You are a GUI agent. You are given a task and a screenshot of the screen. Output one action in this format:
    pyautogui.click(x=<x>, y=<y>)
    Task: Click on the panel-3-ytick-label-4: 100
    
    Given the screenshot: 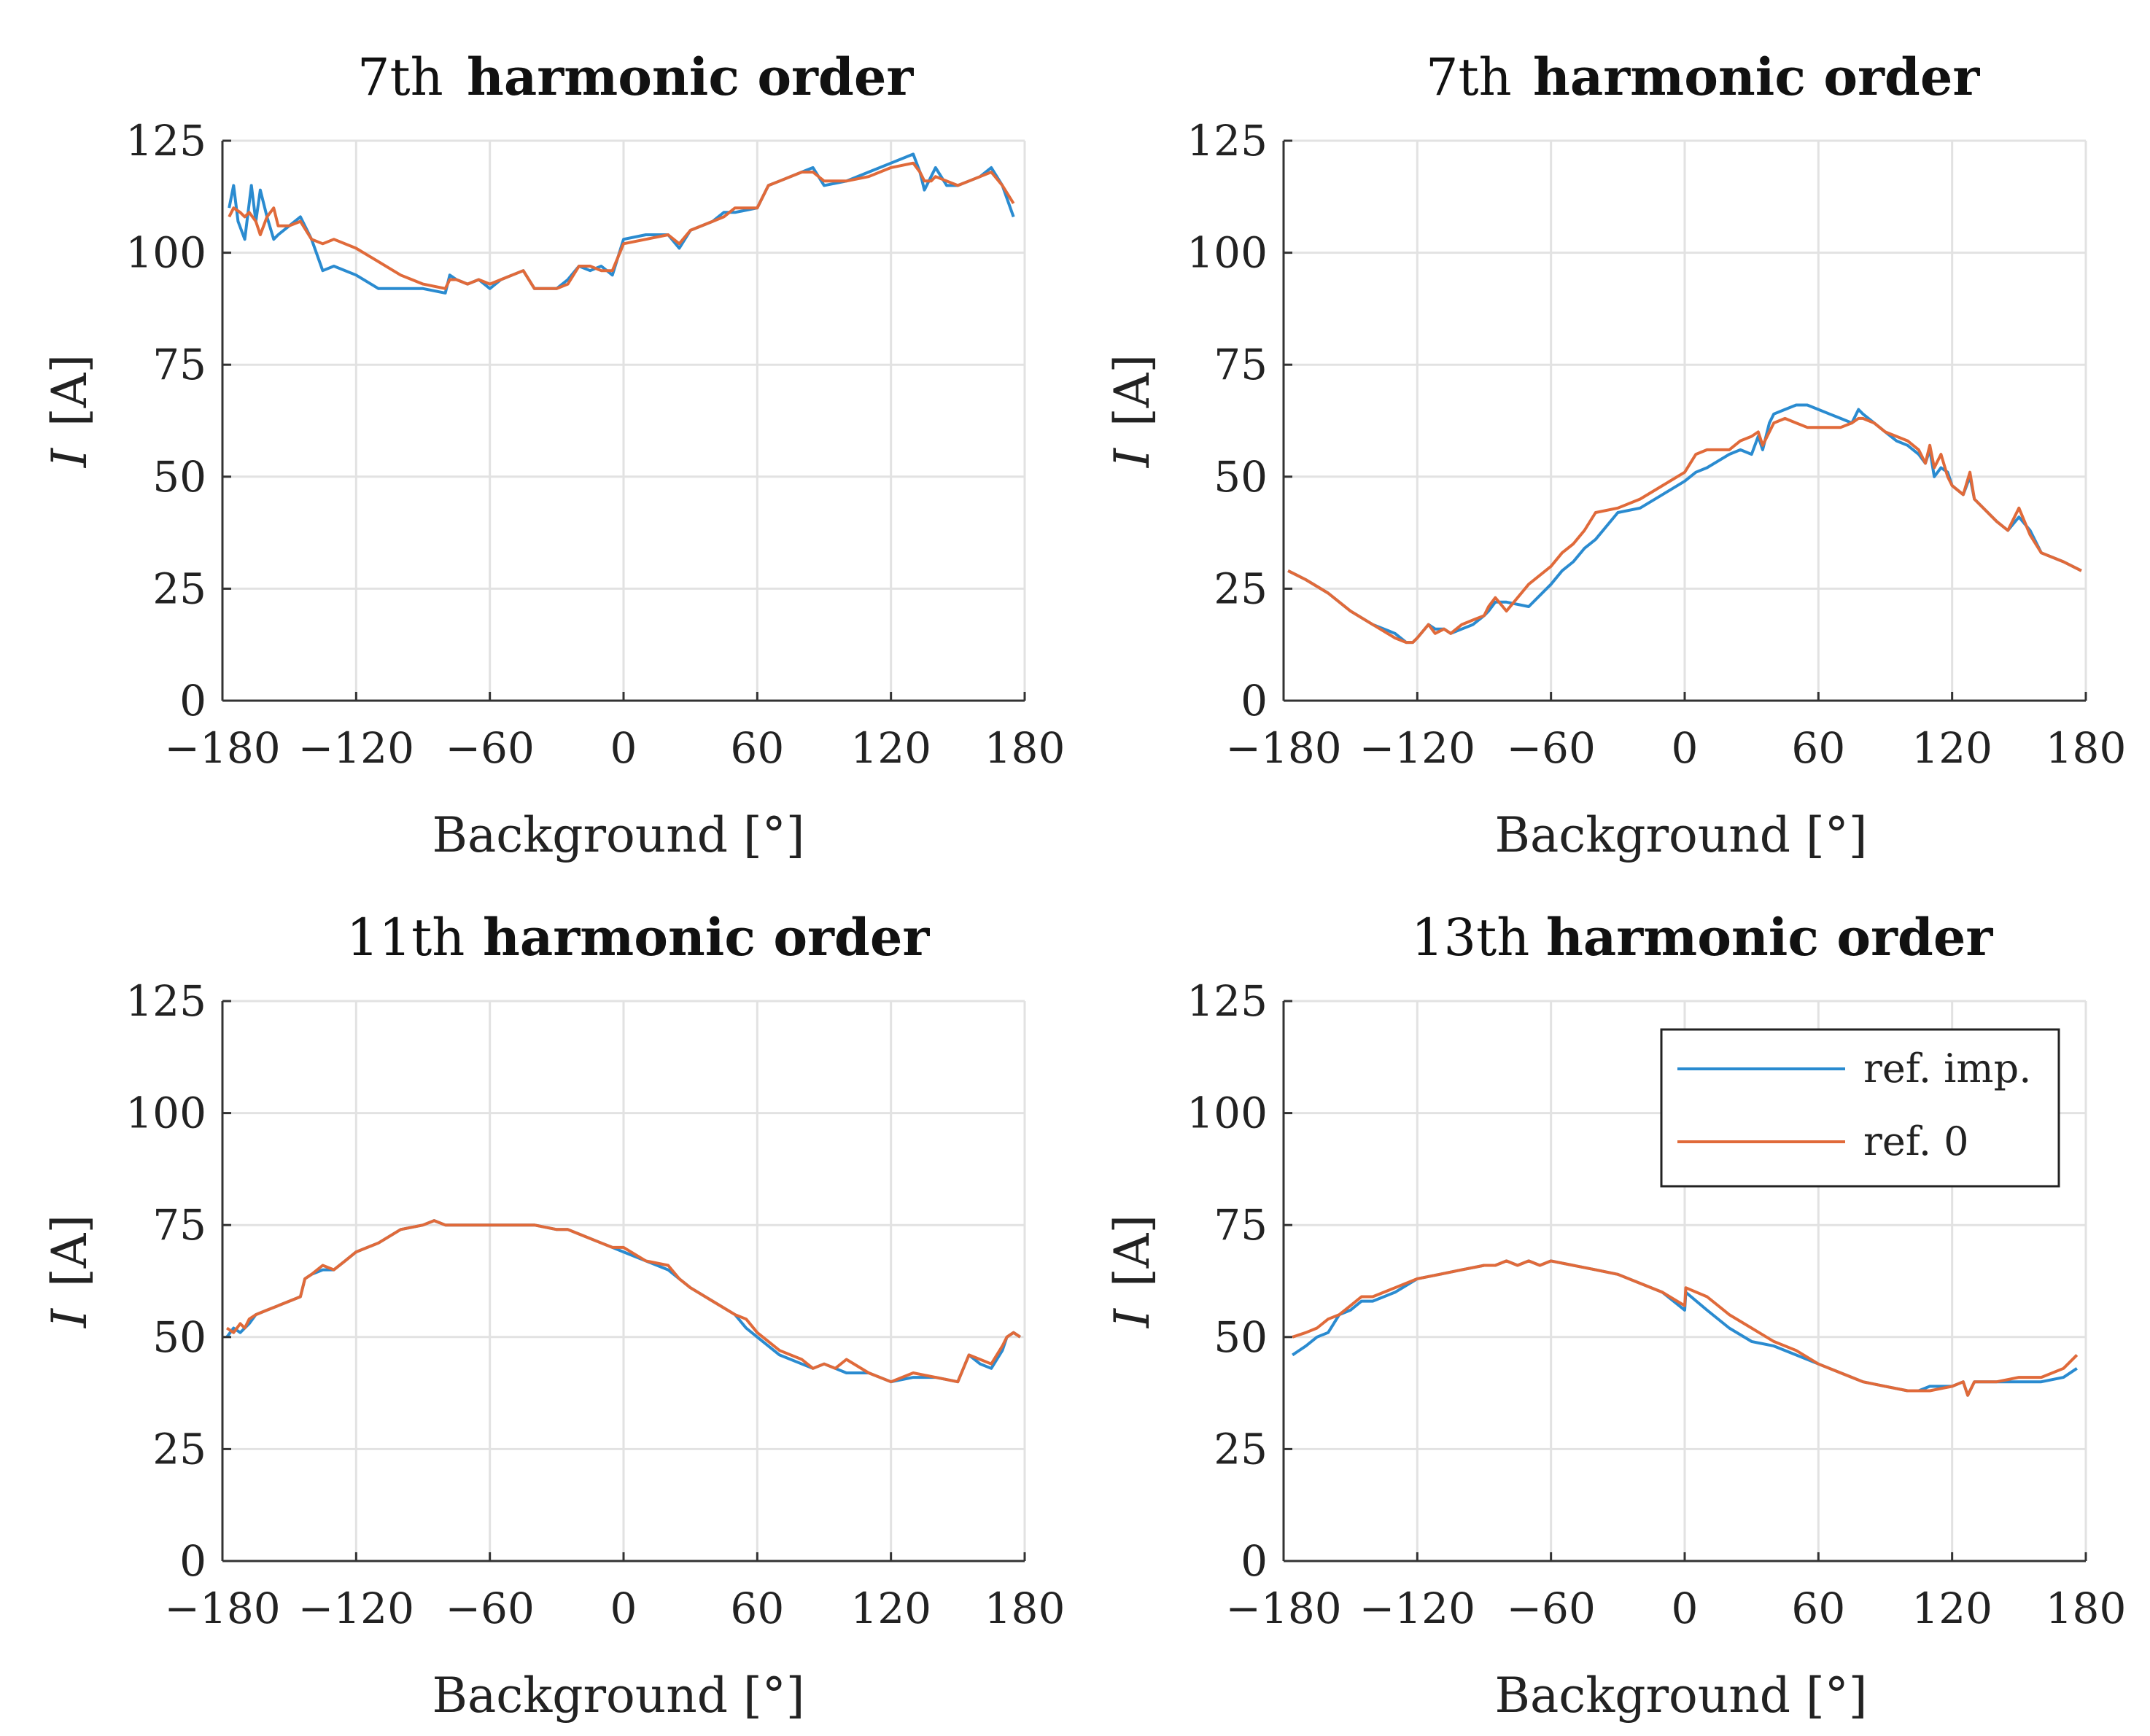 What is the action you would take?
    pyautogui.click(x=165, y=1113)
    